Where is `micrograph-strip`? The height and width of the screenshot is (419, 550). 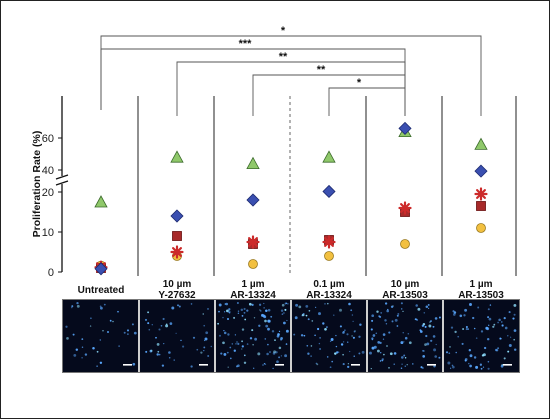 micrograph-strip is located at coordinates (291, 336).